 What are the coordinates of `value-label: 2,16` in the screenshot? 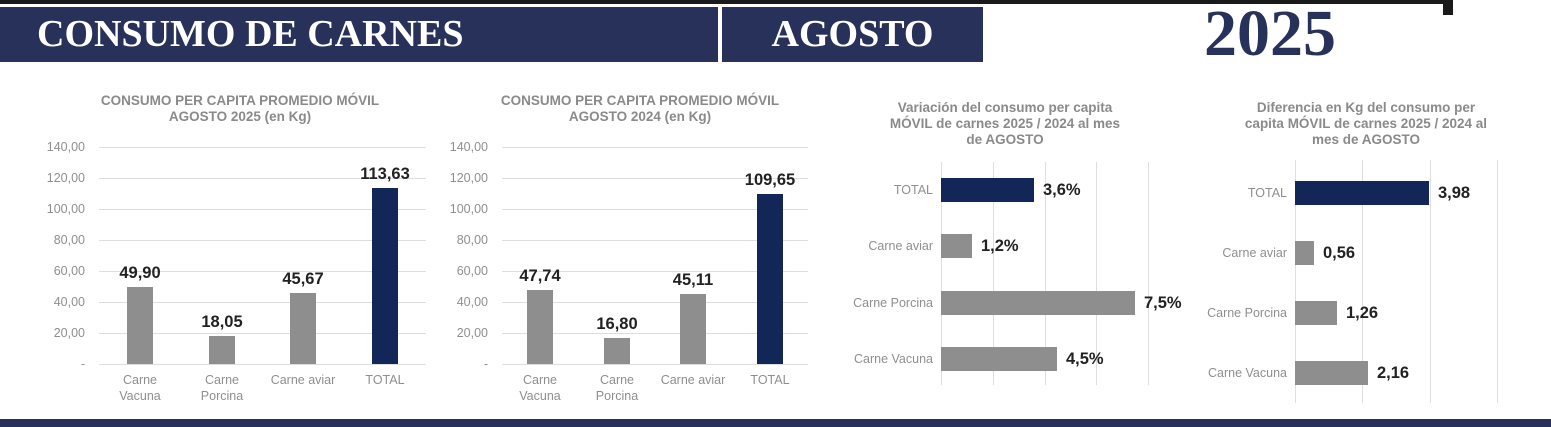 It's located at (1393, 373).